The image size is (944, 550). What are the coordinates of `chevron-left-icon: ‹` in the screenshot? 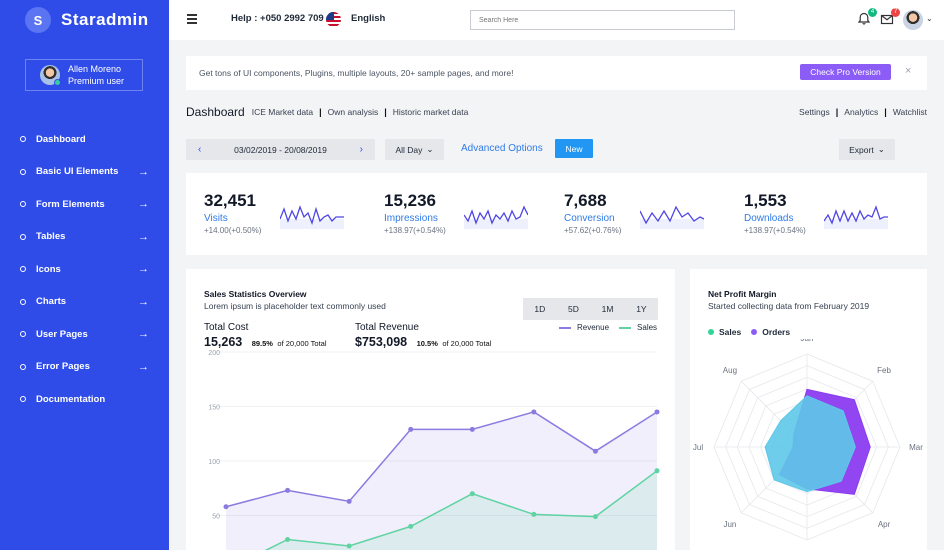 It's located at (200, 149).